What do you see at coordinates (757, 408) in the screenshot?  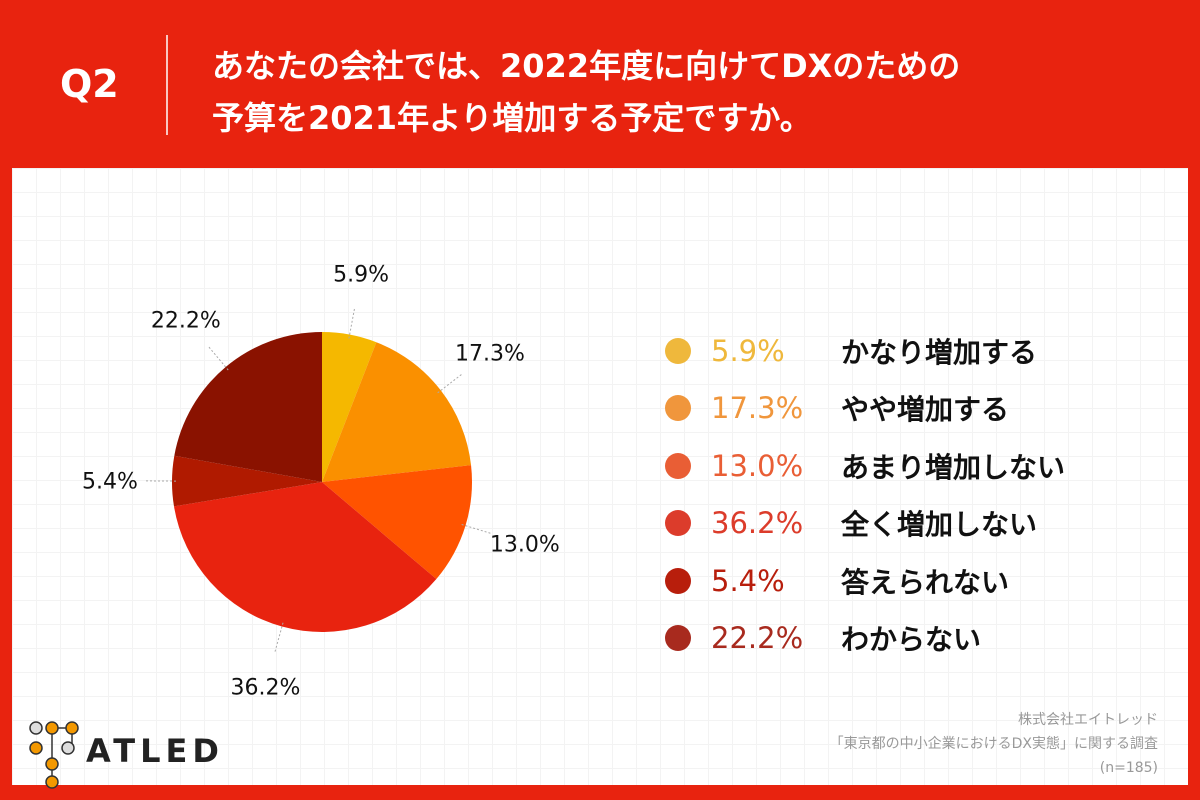 I see `legend-percent: 17.3%` at bounding box center [757, 408].